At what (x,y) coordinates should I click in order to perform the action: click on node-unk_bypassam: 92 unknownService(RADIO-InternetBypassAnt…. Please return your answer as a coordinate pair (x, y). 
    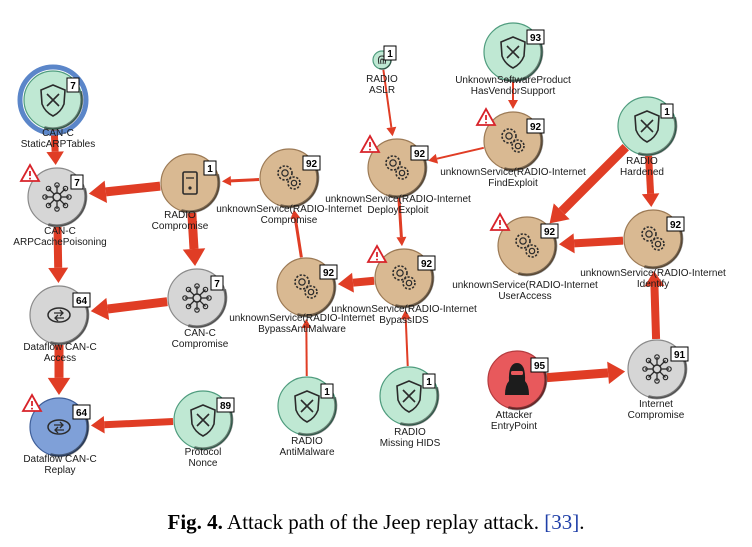
    Looking at the image, I should click on (302, 296).